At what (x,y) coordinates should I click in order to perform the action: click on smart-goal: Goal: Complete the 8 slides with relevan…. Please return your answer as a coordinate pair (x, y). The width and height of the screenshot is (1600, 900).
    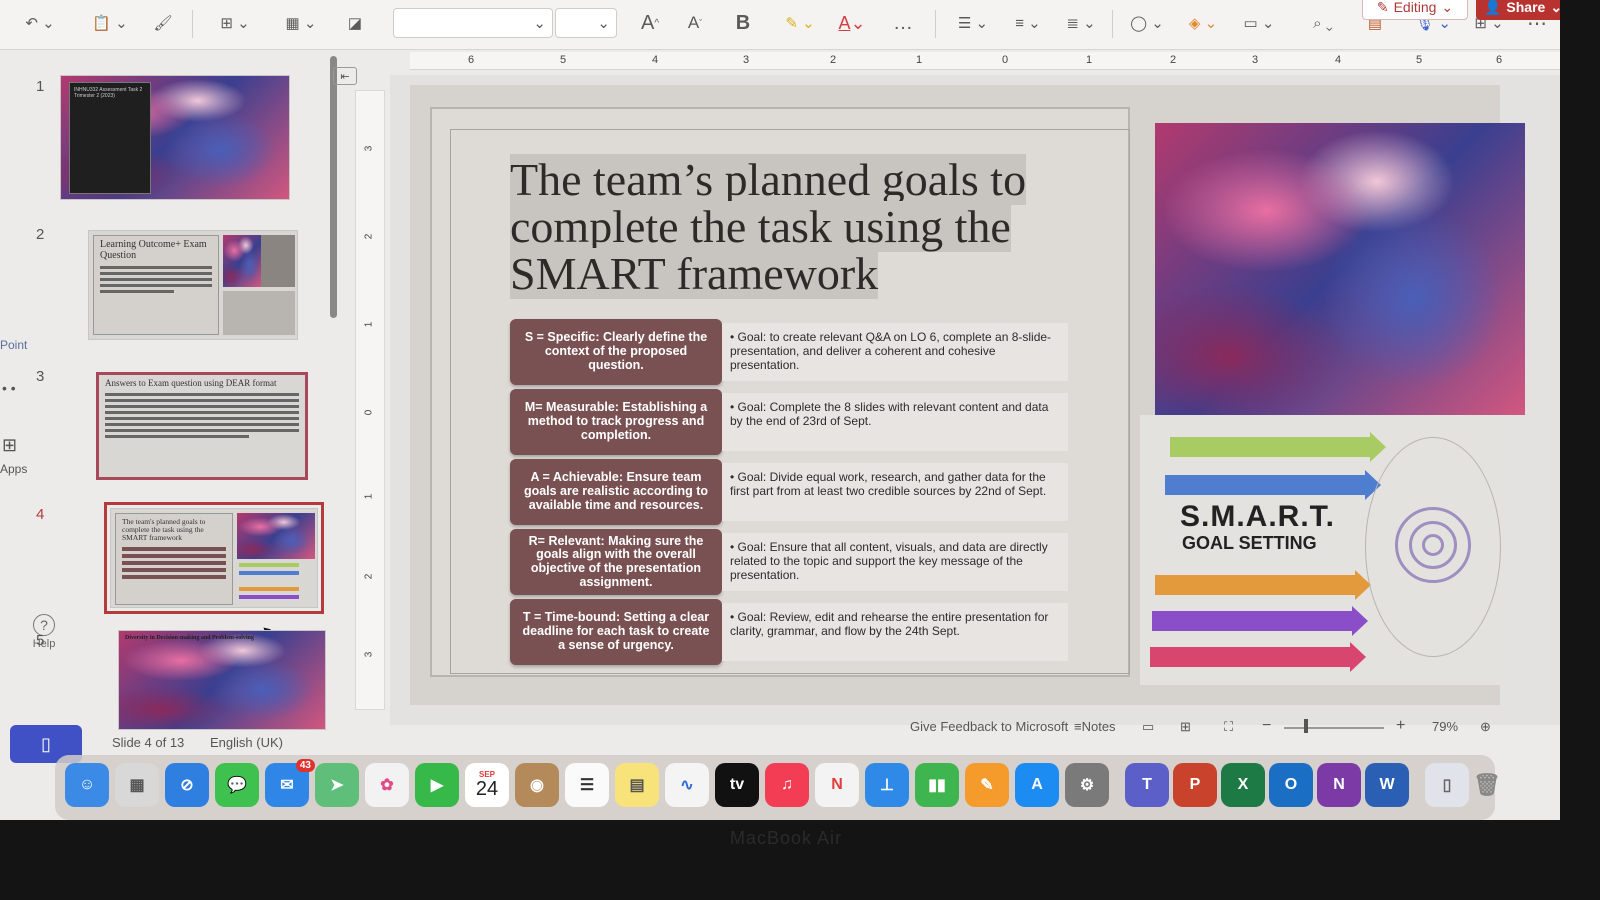
    Looking at the image, I should click on (895, 422).